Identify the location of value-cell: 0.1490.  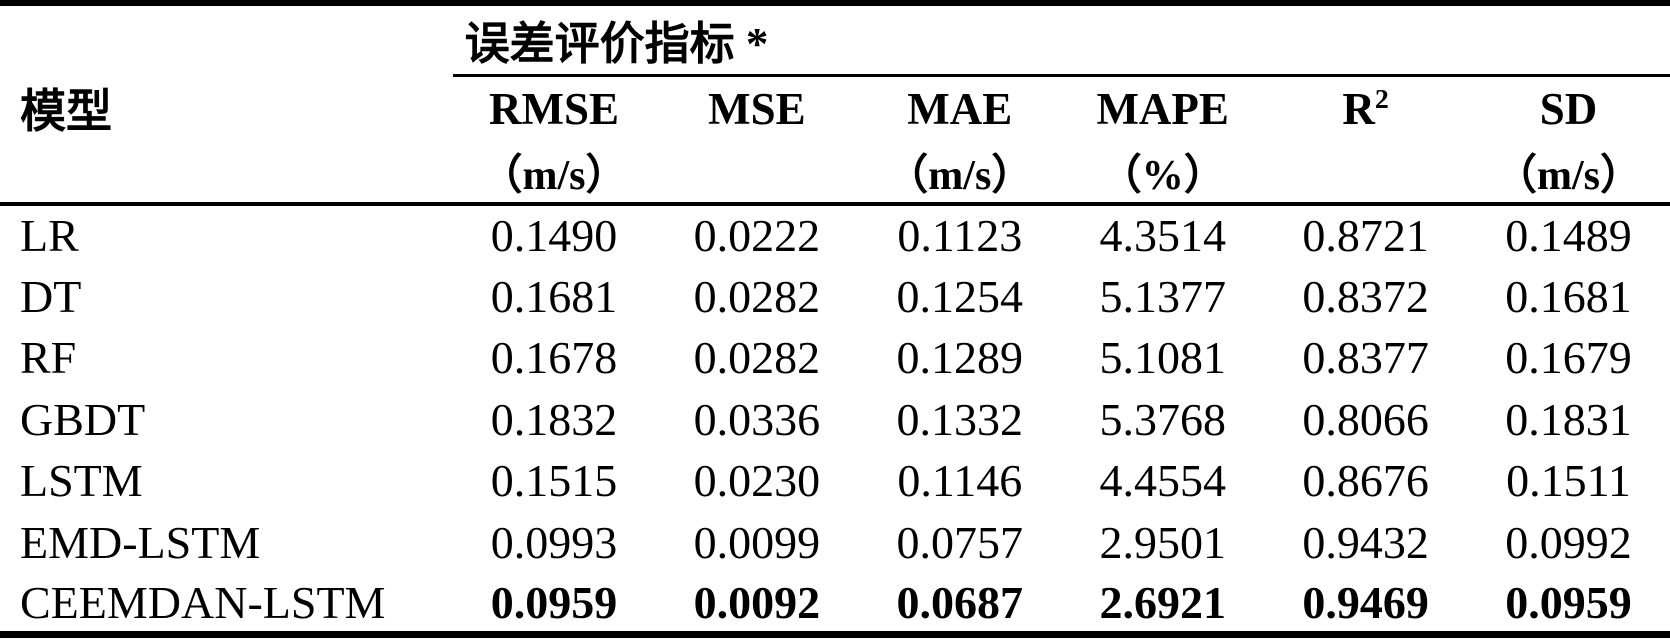
(554, 236).